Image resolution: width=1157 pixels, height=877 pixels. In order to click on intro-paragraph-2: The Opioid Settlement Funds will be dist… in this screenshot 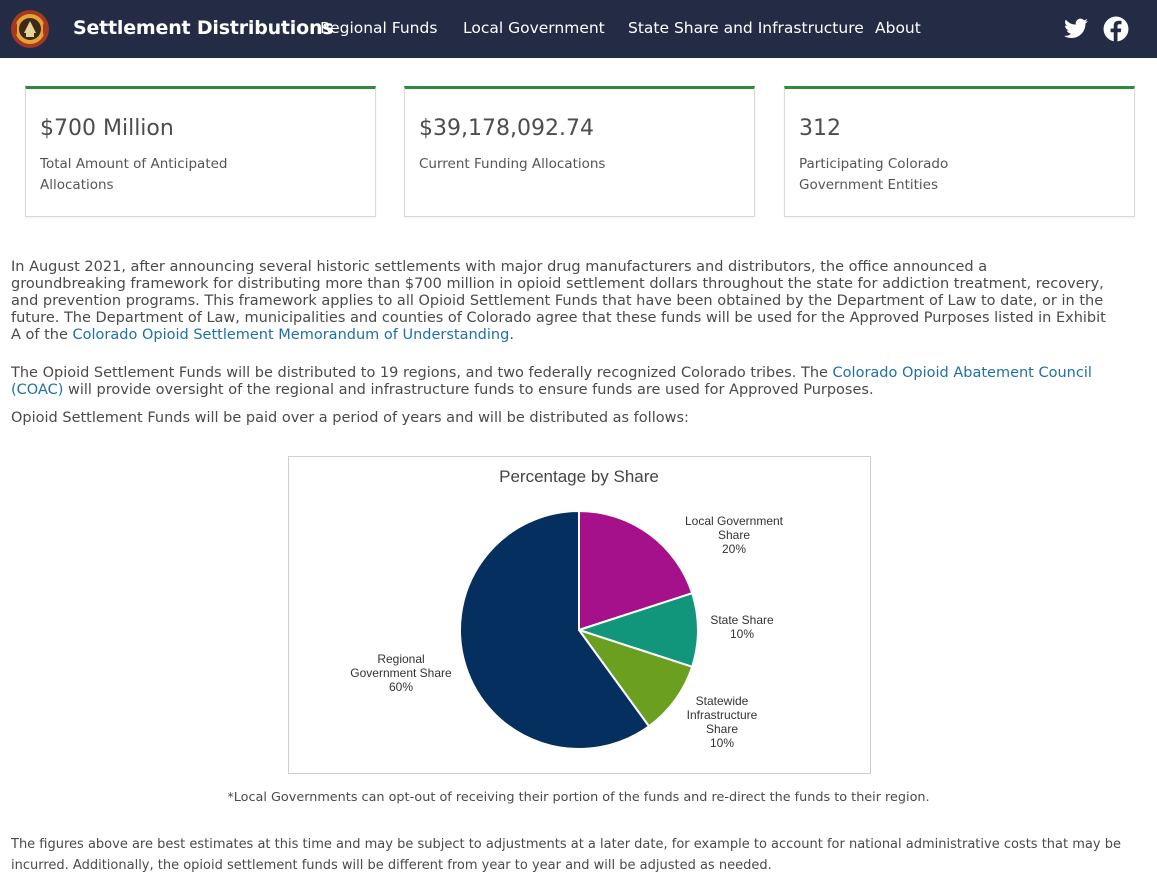, I will do `click(563, 382)`.